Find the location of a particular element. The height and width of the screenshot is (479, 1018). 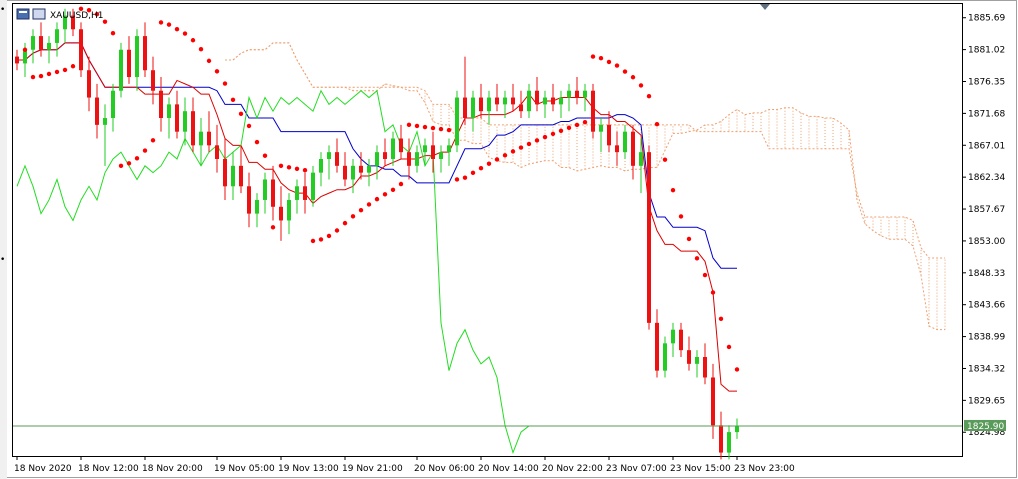

x-tick-label-1: 18 Nov 12:00 is located at coordinates (108, 469).